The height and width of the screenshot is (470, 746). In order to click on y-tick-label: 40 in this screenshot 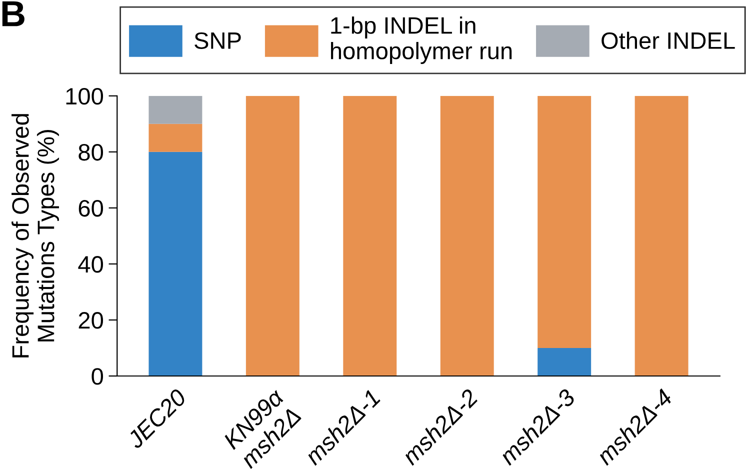, I will do `click(91, 264)`.